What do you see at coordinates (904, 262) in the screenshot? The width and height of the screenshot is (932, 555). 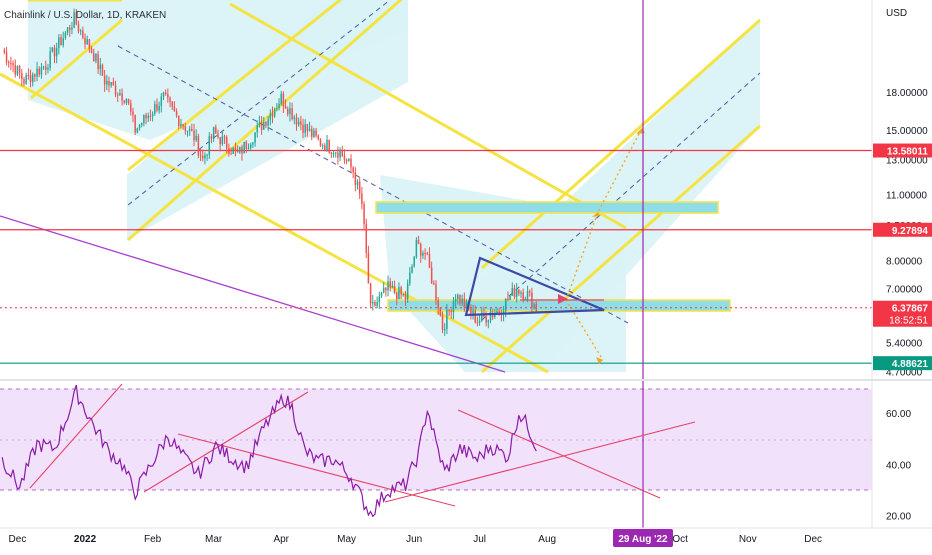 I see `price-tick-label: 8.00000` at bounding box center [904, 262].